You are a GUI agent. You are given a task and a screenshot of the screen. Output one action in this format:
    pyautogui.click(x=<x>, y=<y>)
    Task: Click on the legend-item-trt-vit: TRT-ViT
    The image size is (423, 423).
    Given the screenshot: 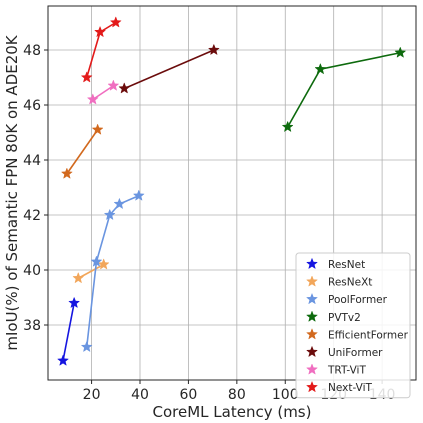 What is the action you would take?
    pyautogui.click(x=336, y=370)
    